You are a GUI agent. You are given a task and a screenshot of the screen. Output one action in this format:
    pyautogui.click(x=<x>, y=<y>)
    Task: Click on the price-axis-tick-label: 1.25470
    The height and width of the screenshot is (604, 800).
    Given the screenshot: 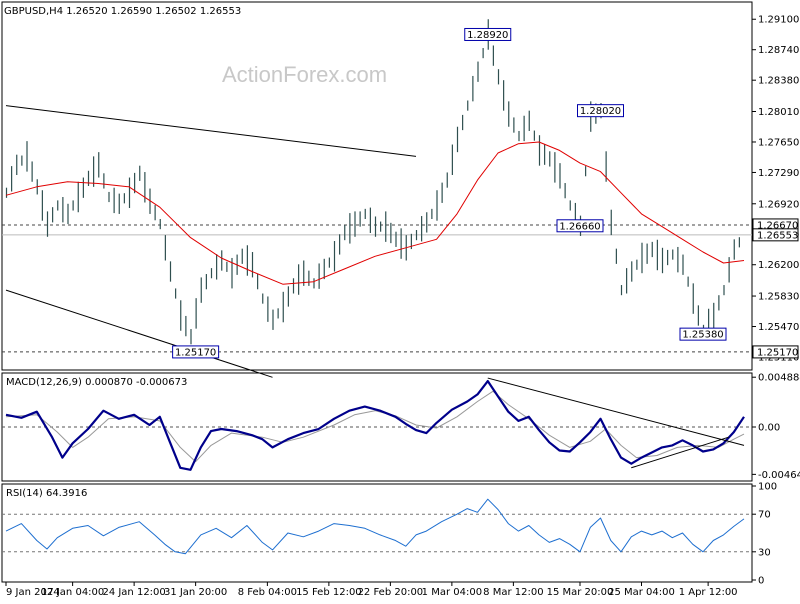 What is the action you would take?
    pyautogui.click(x=778, y=327)
    